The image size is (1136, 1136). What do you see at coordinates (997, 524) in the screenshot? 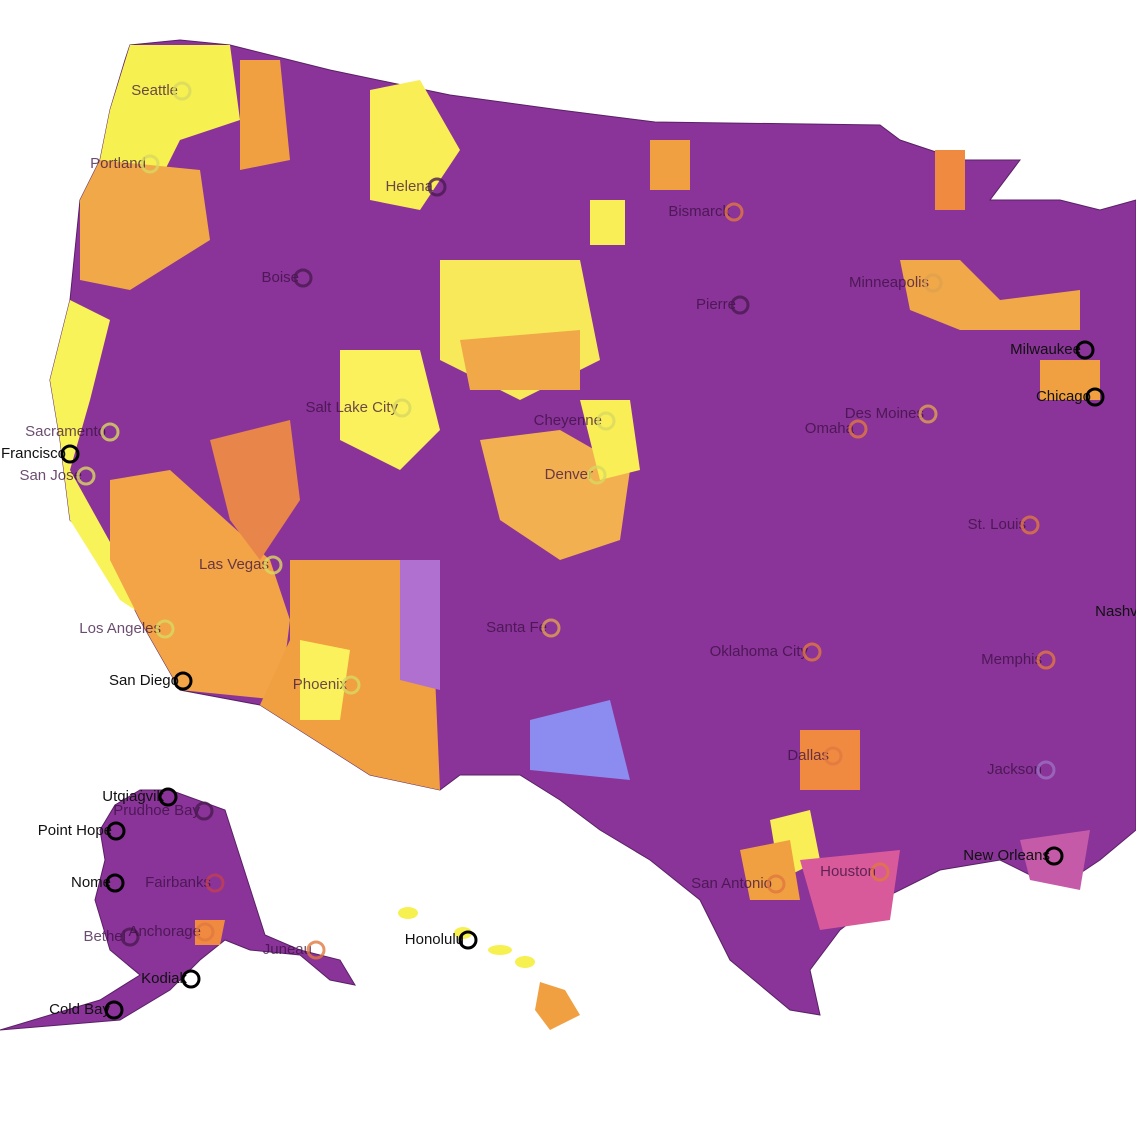
I see `city-label: St. Louis` at bounding box center [997, 524].